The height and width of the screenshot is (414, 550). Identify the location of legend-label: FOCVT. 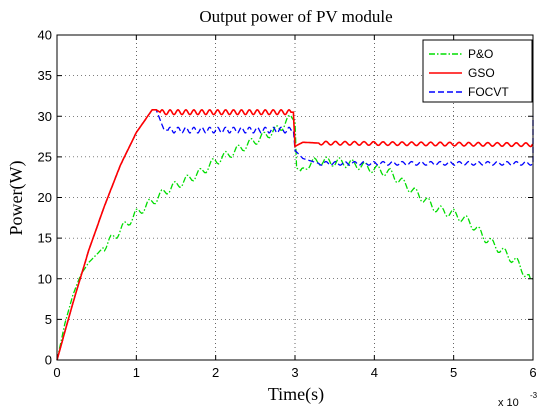
(488, 92).